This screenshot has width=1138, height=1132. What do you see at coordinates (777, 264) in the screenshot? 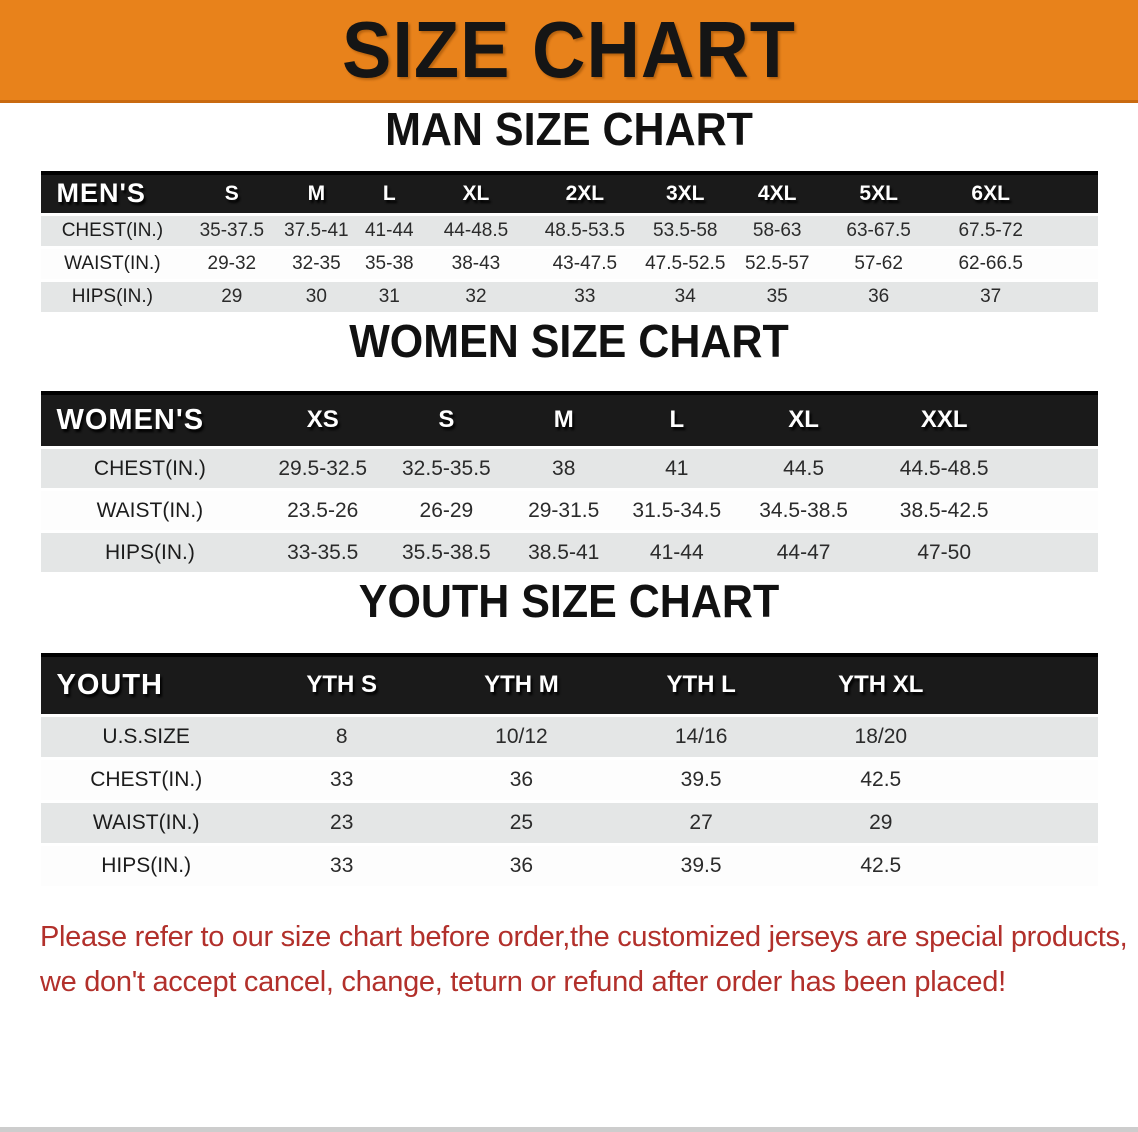
I see `size-value-cell: 52.5-57` at bounding box center [777, 264].